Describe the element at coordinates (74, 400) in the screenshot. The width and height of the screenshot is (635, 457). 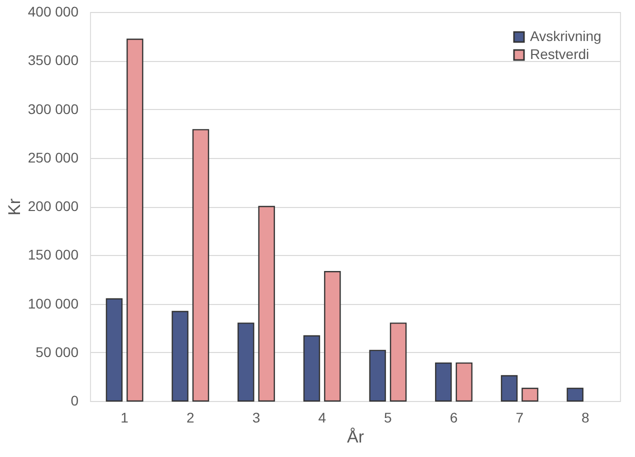
I see `y-tick-label: 0` at that location.